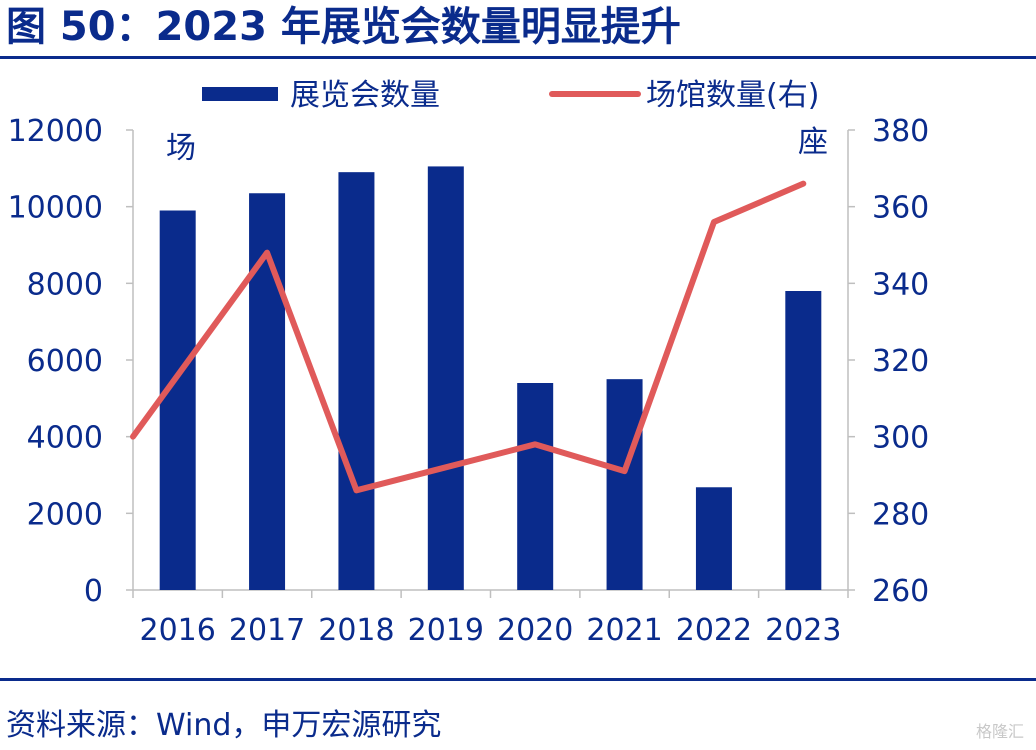 Image resolution: width=1036 pixels, height=750 pixels. What do you see at coordinates (93, 591) in the screenshot?
I see `left-tick-label: 0` at bounding box center [93, 591].